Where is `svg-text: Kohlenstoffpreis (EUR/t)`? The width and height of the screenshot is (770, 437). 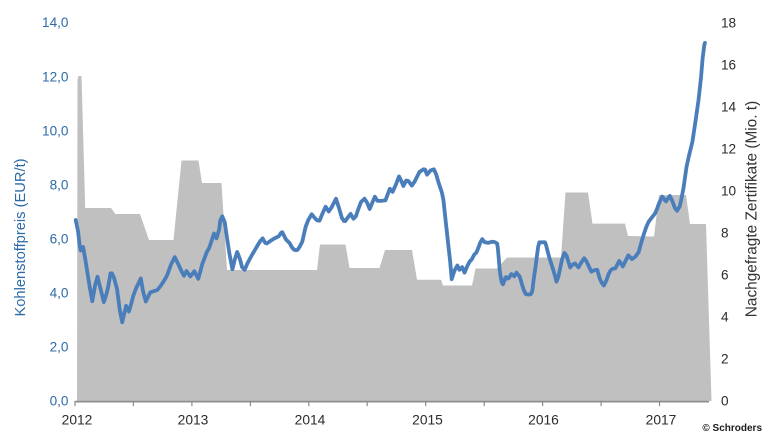
svg-text: Kohlenstoffpreis (EUR/t) is located at coordinates (21, 237).